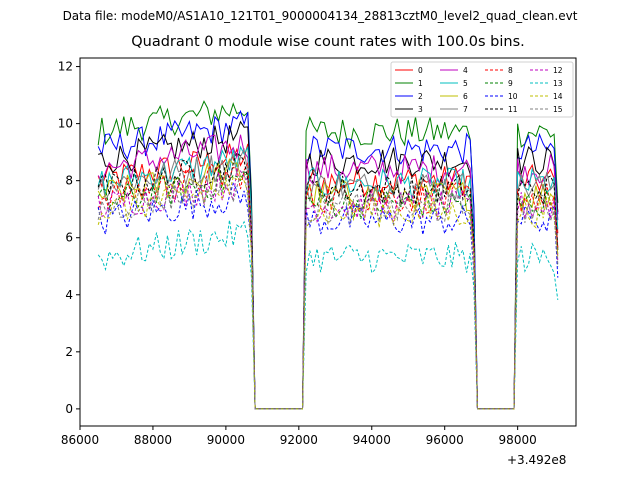 This screenshot has width=640, height=480. Describe the element at coordinates (518, 440) in the screenshot. I see `x-tick-label-98000: 98000` at that location.